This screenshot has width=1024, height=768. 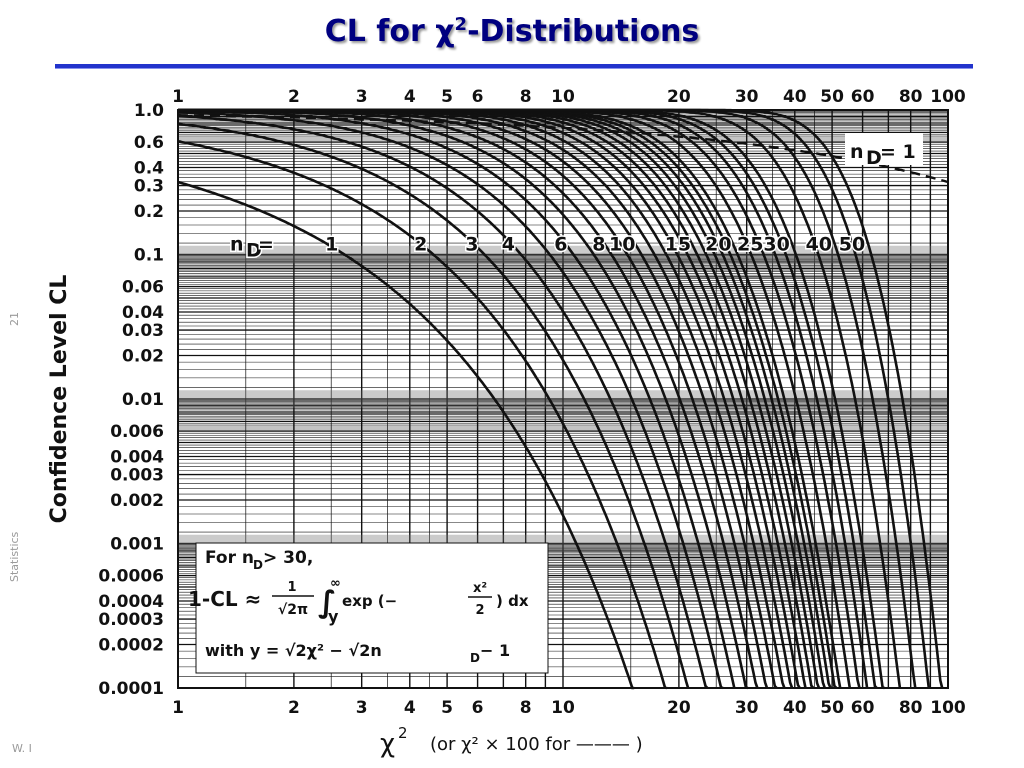 What do you see at coordinates (331, 245) in the screenshot?
I see `curve-label-ndf-1: 1` at bounding box center [331, 245].